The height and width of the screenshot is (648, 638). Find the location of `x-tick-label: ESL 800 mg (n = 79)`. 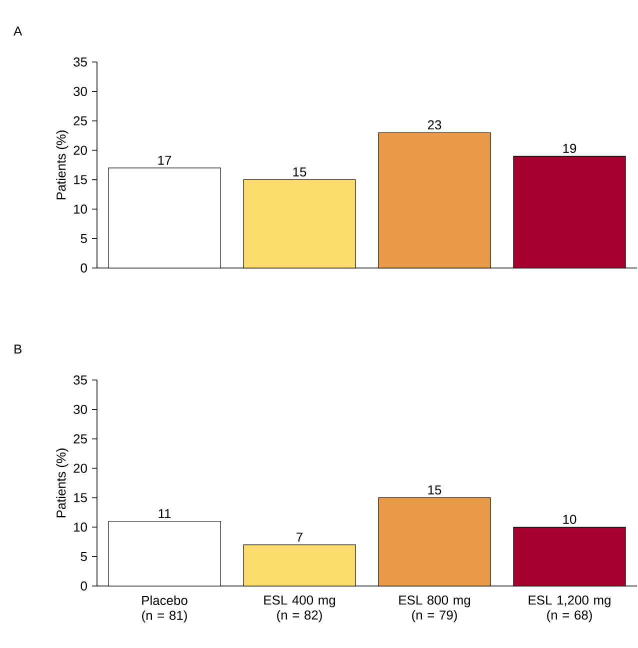

x-tick-label: ESL 800 mg (n = 79) is located at coordinates (434, 609).